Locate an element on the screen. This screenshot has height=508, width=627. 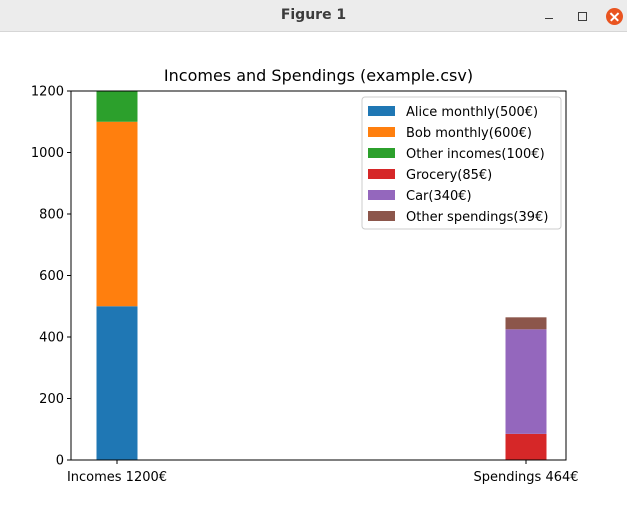
y-tick-label: 200 is located at coordinates (51, 399).